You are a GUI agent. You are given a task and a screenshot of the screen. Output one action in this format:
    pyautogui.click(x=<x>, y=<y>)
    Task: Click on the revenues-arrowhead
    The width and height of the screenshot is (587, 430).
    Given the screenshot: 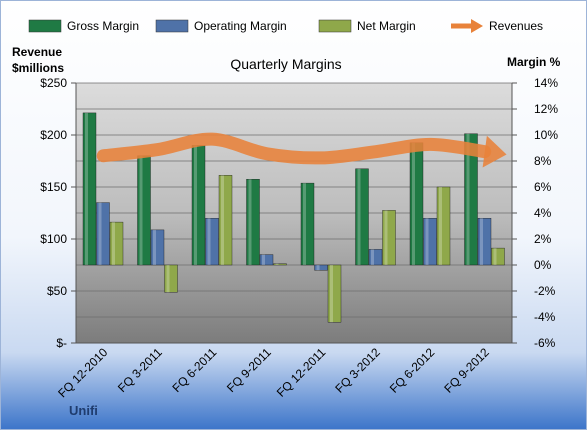 What is the action you would take?
    pyautogui.click(x=494, y=151)
    